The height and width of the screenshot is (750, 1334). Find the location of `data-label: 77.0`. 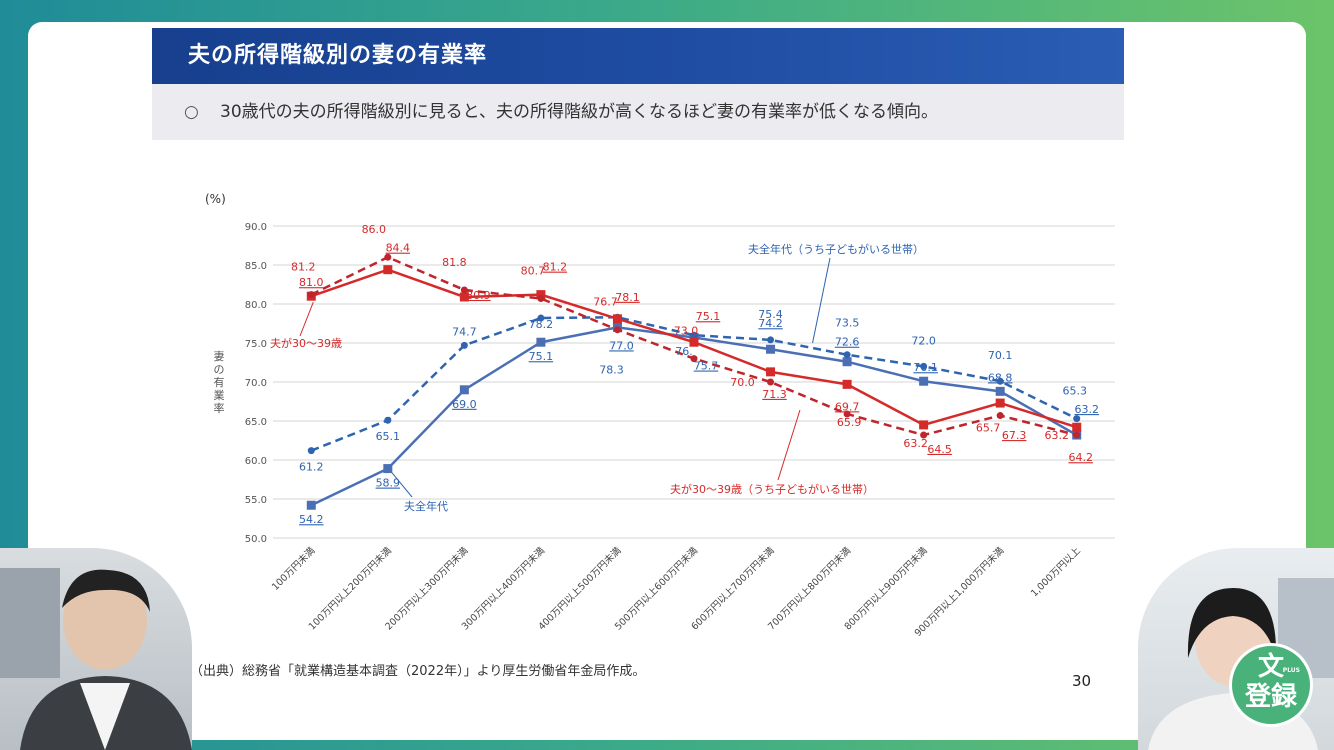

data-label: 77.0 is located at coordinates (621, 345).